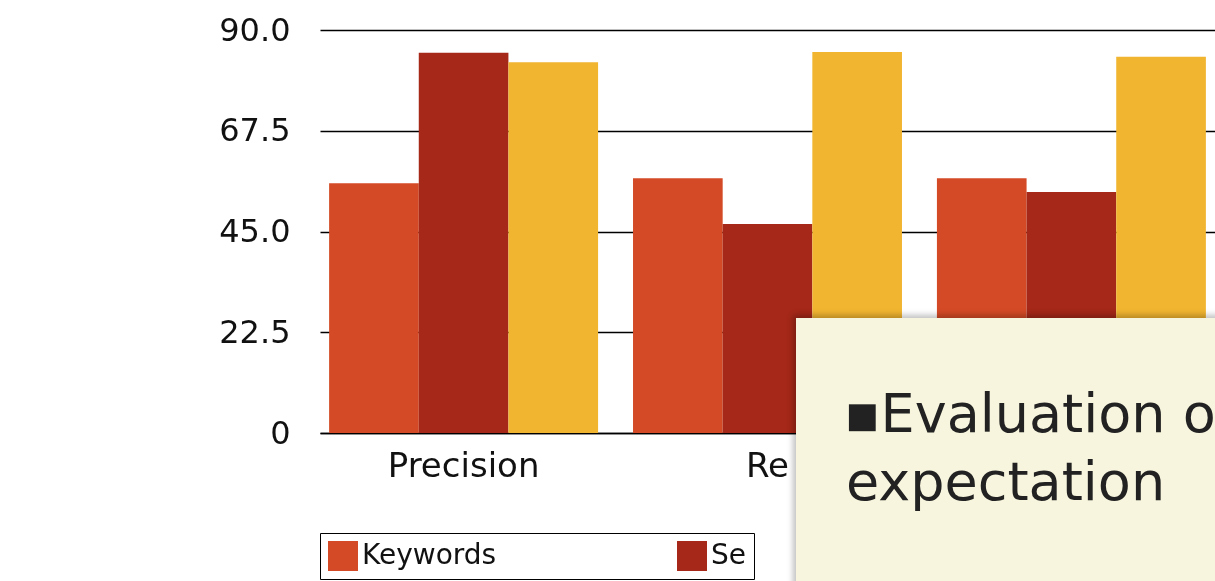  What do you see at coordinates (728, 554) in the screenshot?
I see `legend-label: Se` at bounding box center [728, 554].